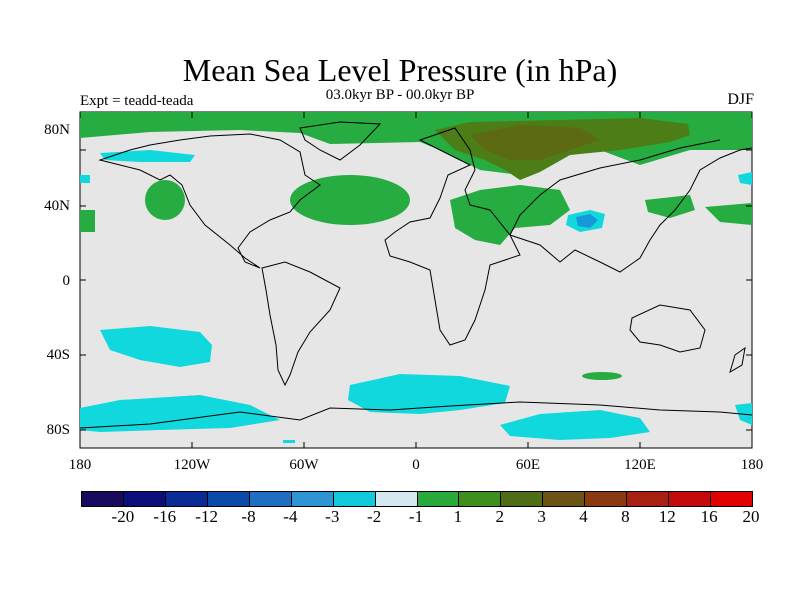 This screenshot has width=800, height=600. I want to click on colorbar-label: 1, so click(458, 516).